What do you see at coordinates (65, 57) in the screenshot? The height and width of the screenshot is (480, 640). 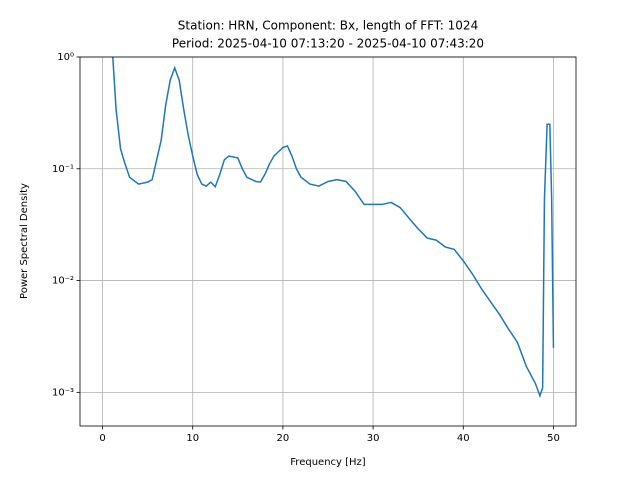 I see `y-tick-label: 10⁰` at bounding box center [65, 57].